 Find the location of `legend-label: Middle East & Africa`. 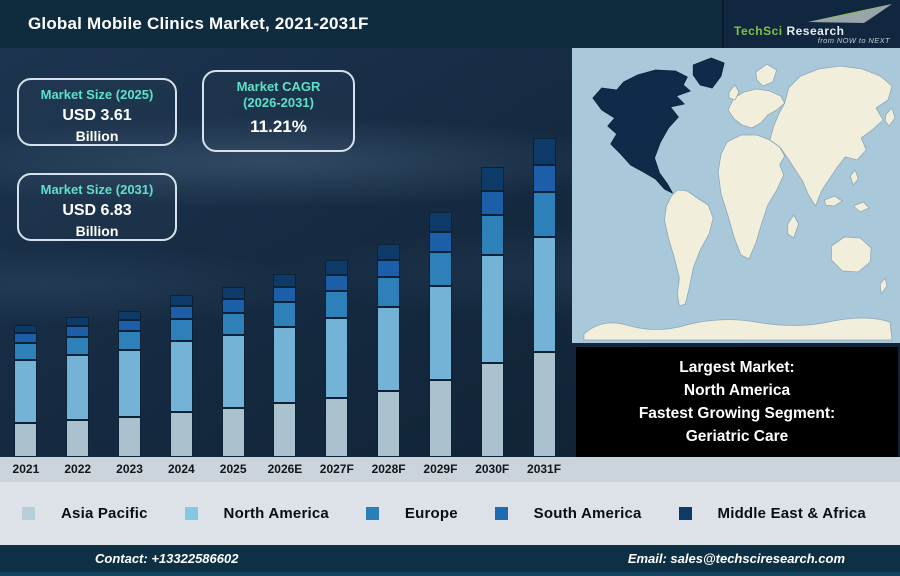

legend-label: Middle East & Africa is located at coordinates (791, 513).